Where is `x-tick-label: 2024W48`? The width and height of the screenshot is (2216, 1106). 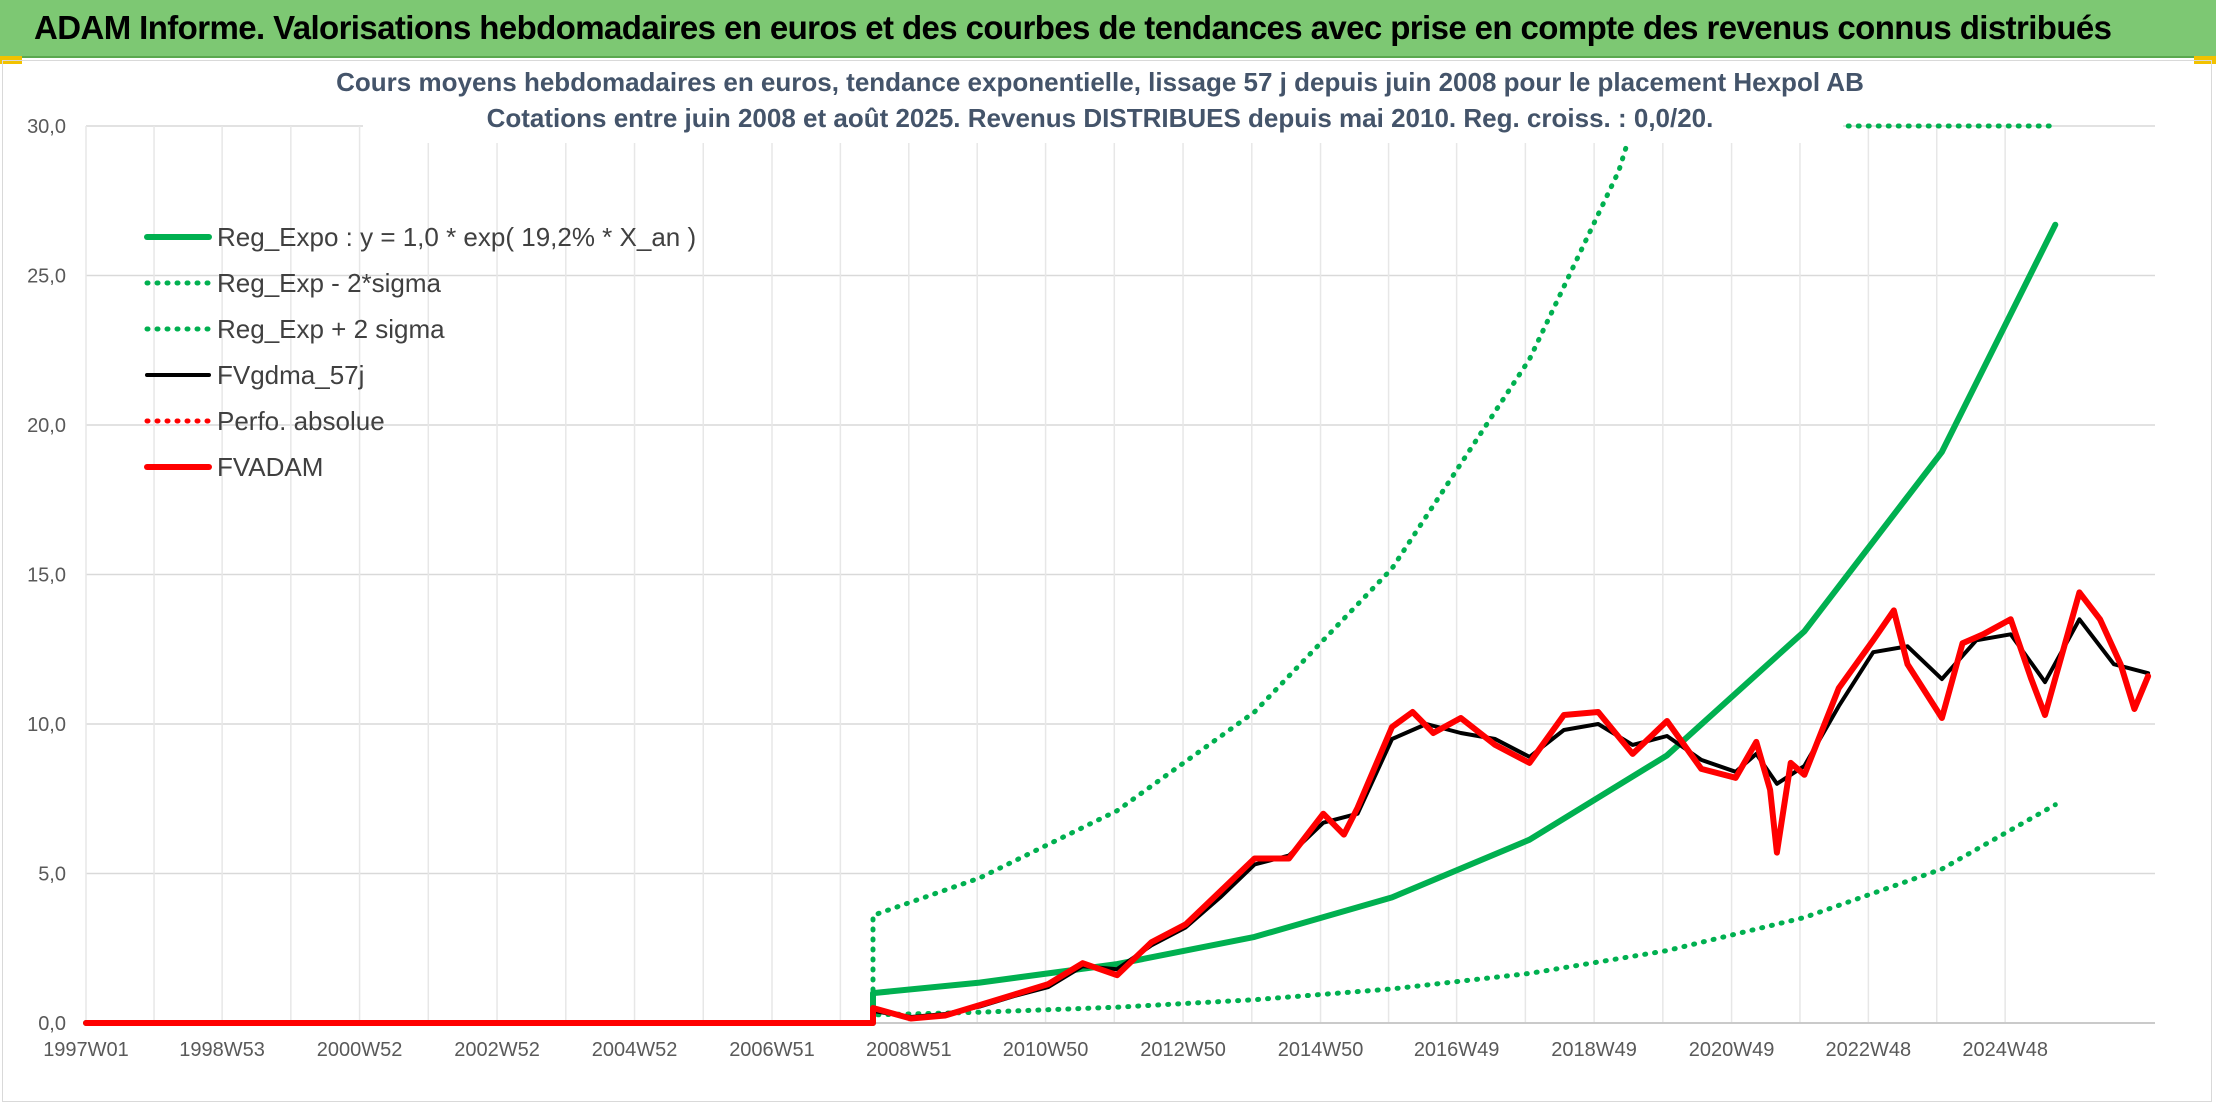 x-tick-label: 2024W48 is located at coordinates (2005, 1050).